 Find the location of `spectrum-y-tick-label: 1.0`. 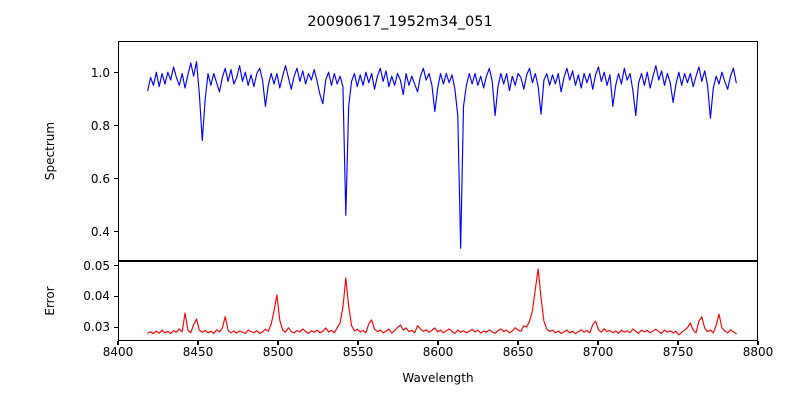

spectrum-y-tick-label: 1.0 is located at coordinates (100, 72).